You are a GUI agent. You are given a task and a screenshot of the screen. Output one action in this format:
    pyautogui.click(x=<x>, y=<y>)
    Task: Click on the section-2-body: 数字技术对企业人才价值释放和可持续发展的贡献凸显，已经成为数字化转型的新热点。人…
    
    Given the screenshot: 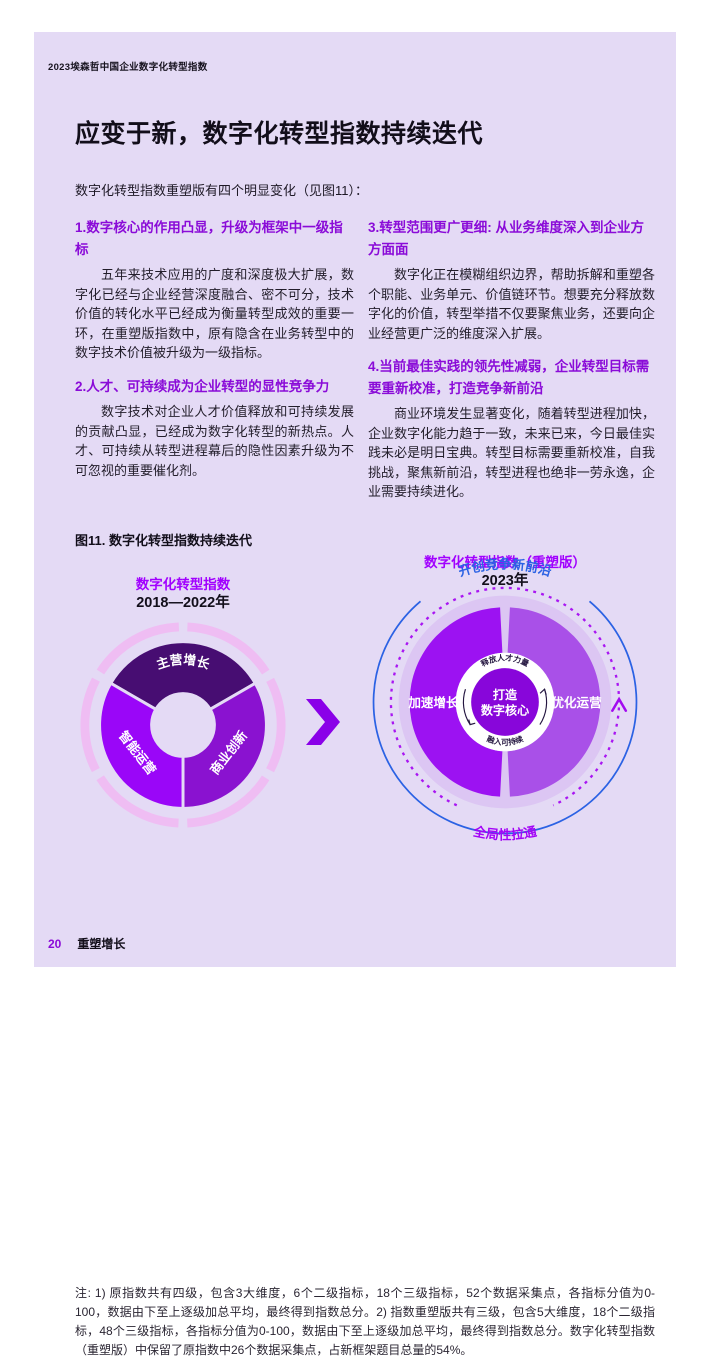 What is the action you would take?
    pyautogui.click(x=214, y=441)
    